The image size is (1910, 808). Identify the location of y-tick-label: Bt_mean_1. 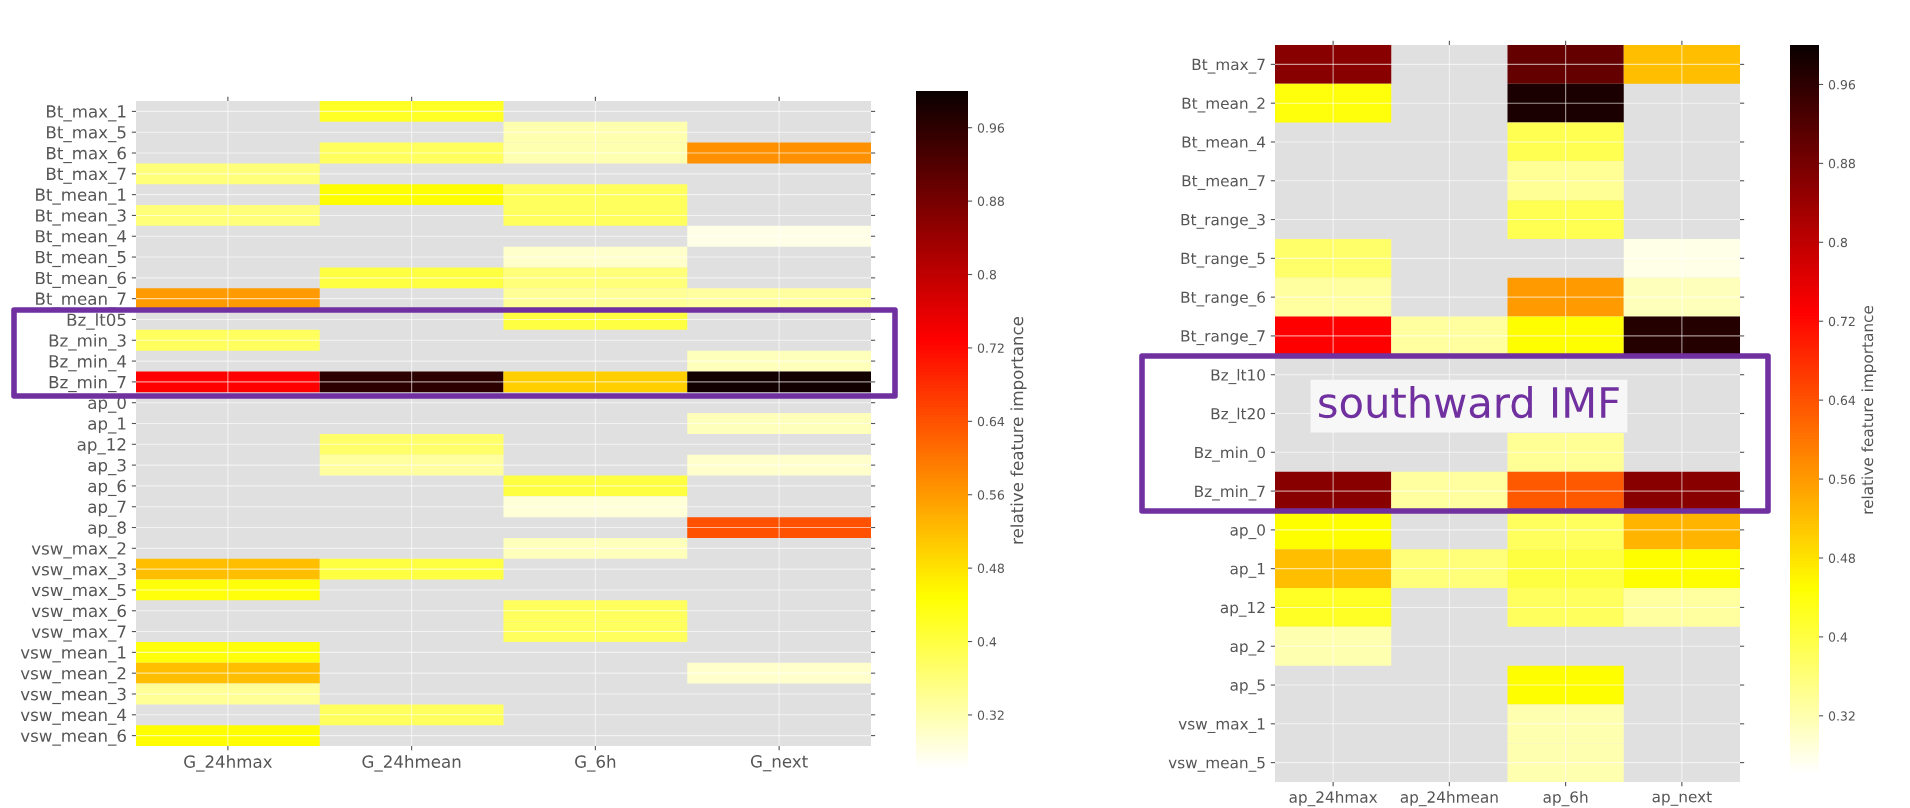
(81, 196).